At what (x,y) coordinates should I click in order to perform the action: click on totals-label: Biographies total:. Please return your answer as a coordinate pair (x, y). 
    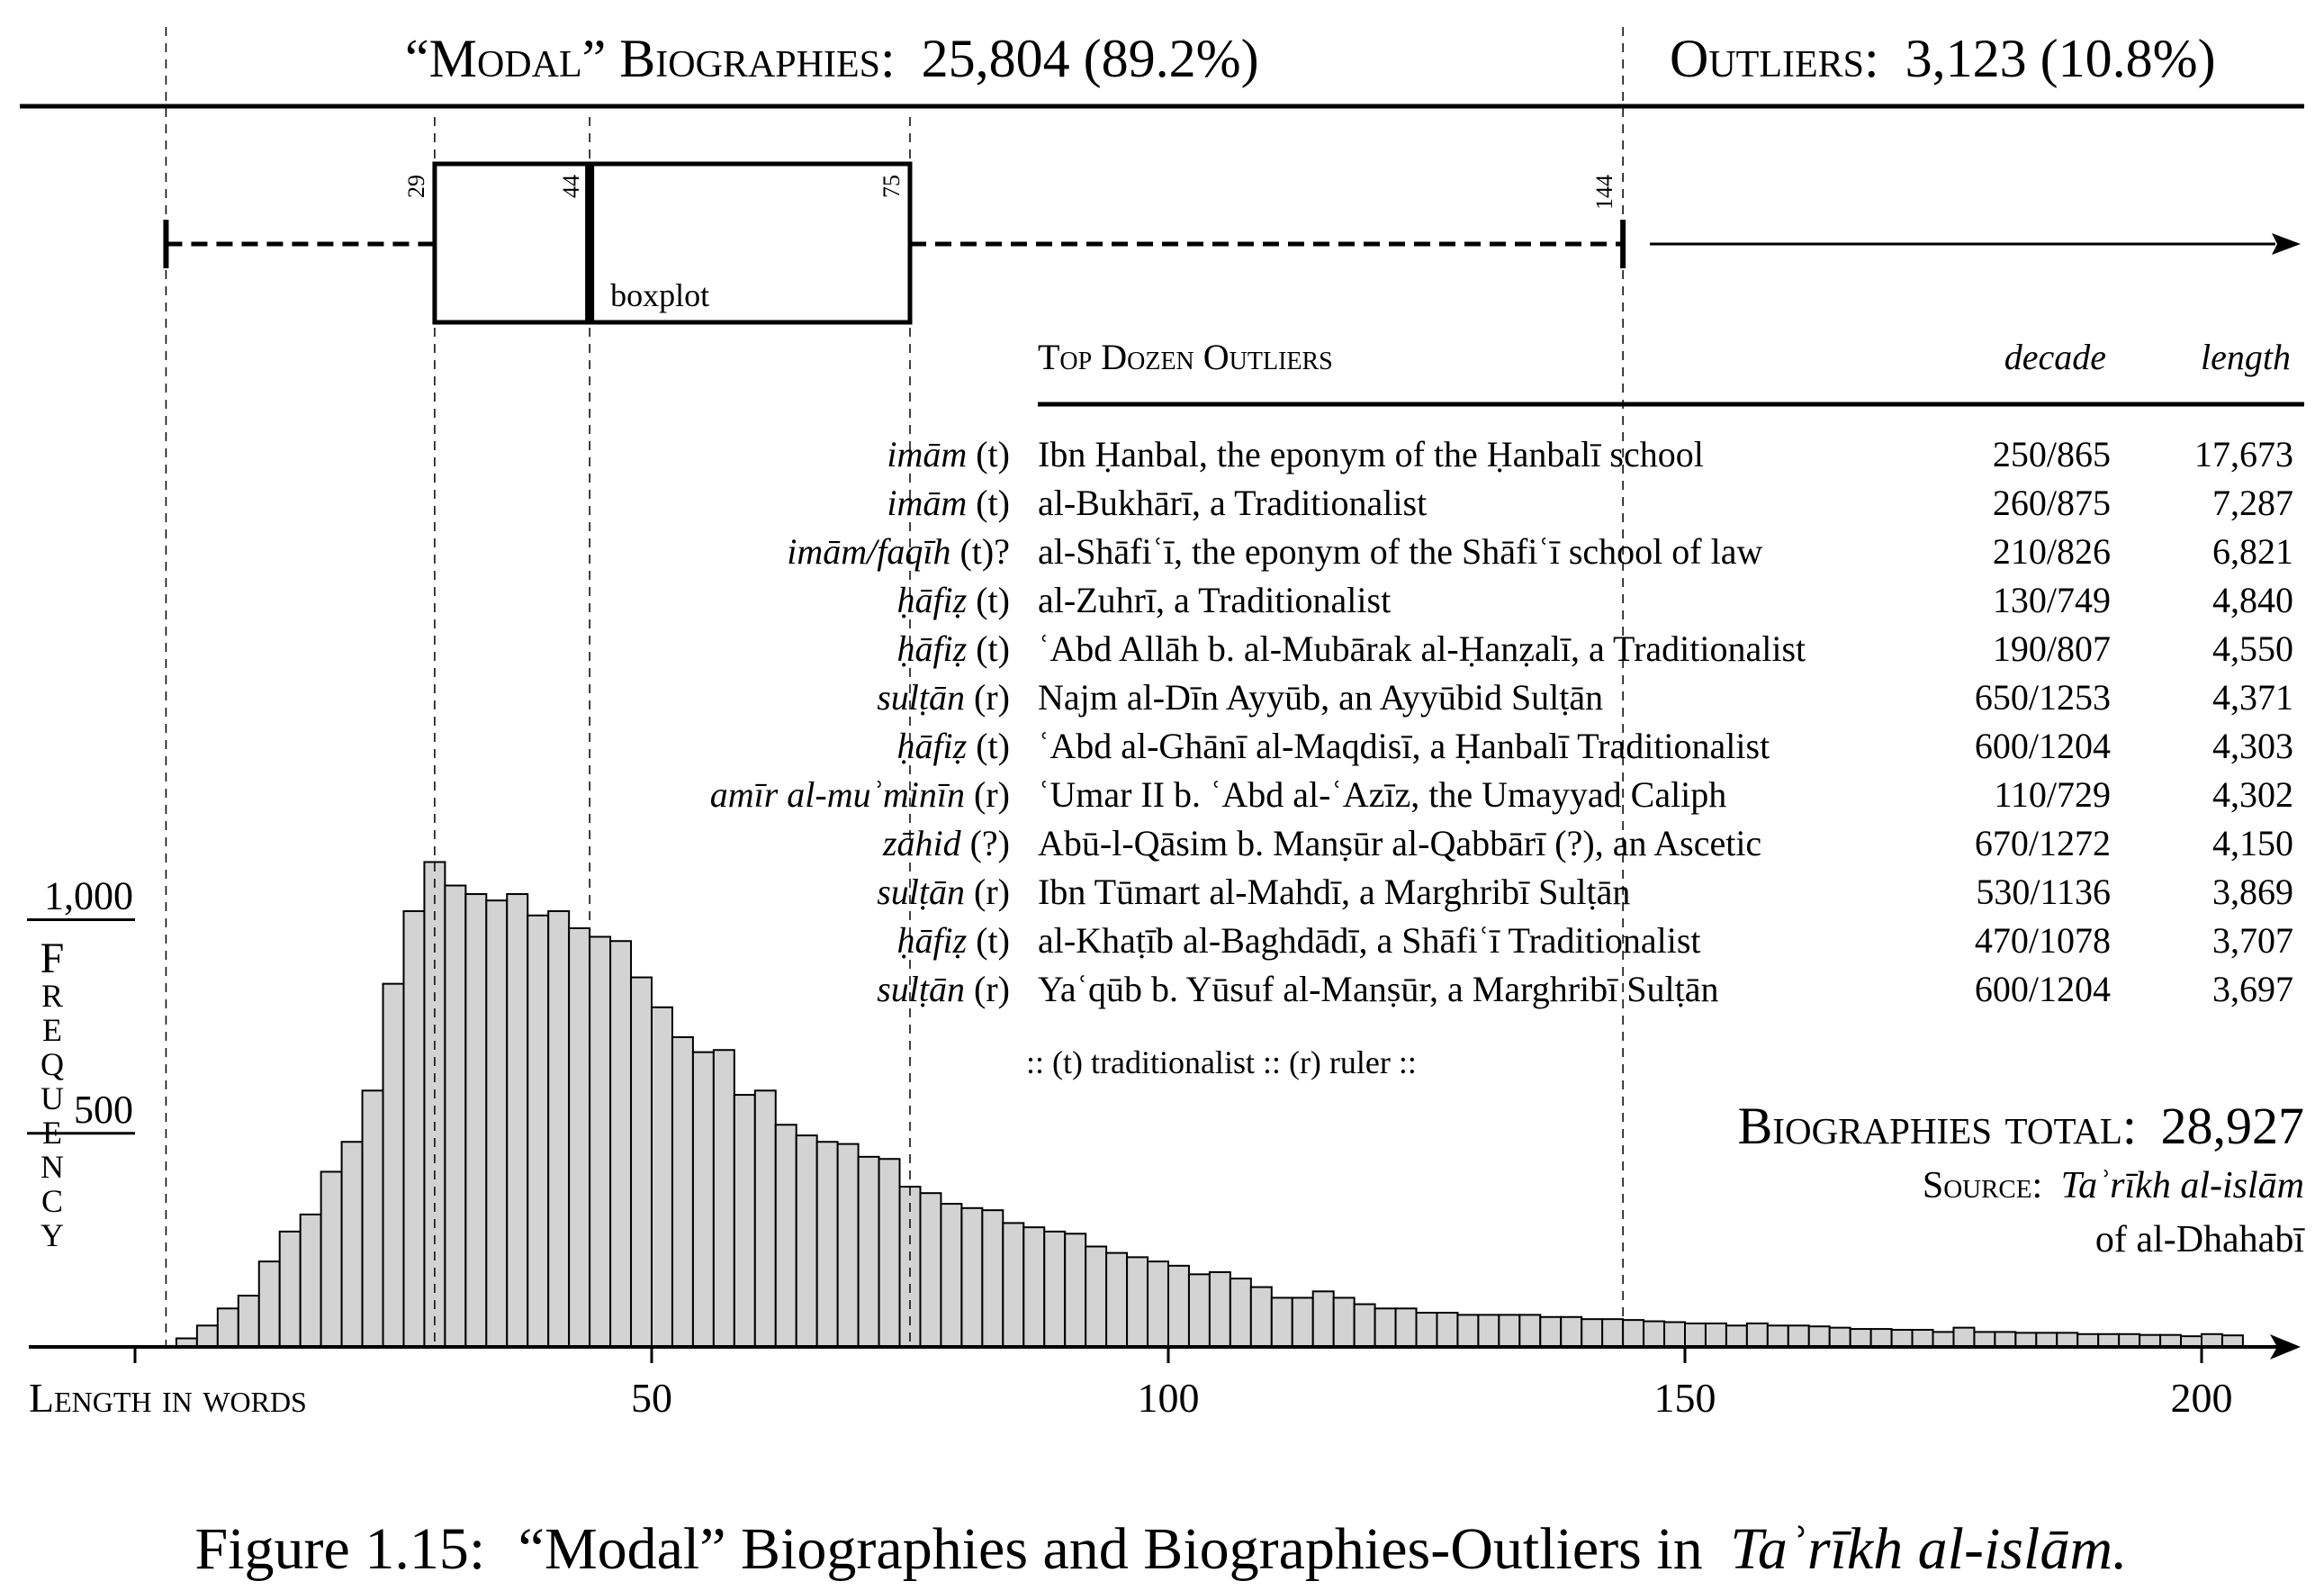
    Looking at the image, I should click on (1937, 1126).